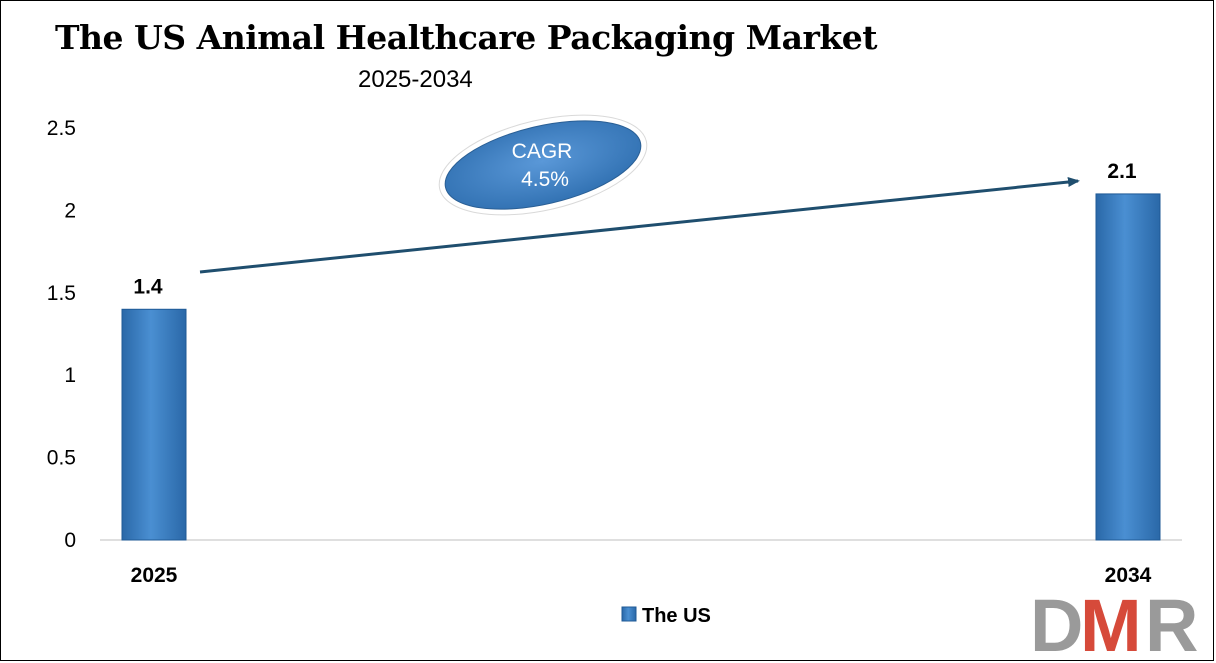 The height and width of the screenshot is (663, 1216). I want to click on cagr-ellipse, so click(543, 165).